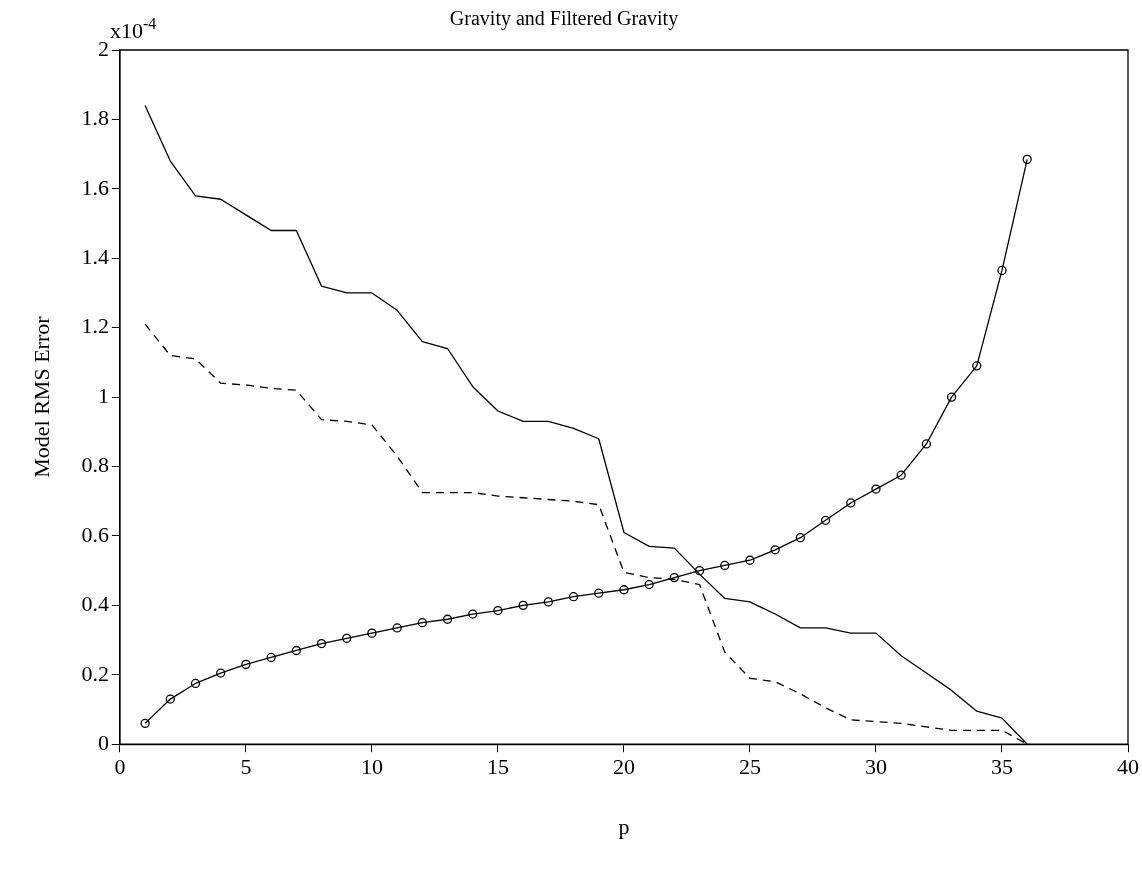 The height and width of the screenshot is (869, 1142). Describe the element at coordinates (95, 326) in the screenshot. I see `y-tick-label: 1.2` at that location.